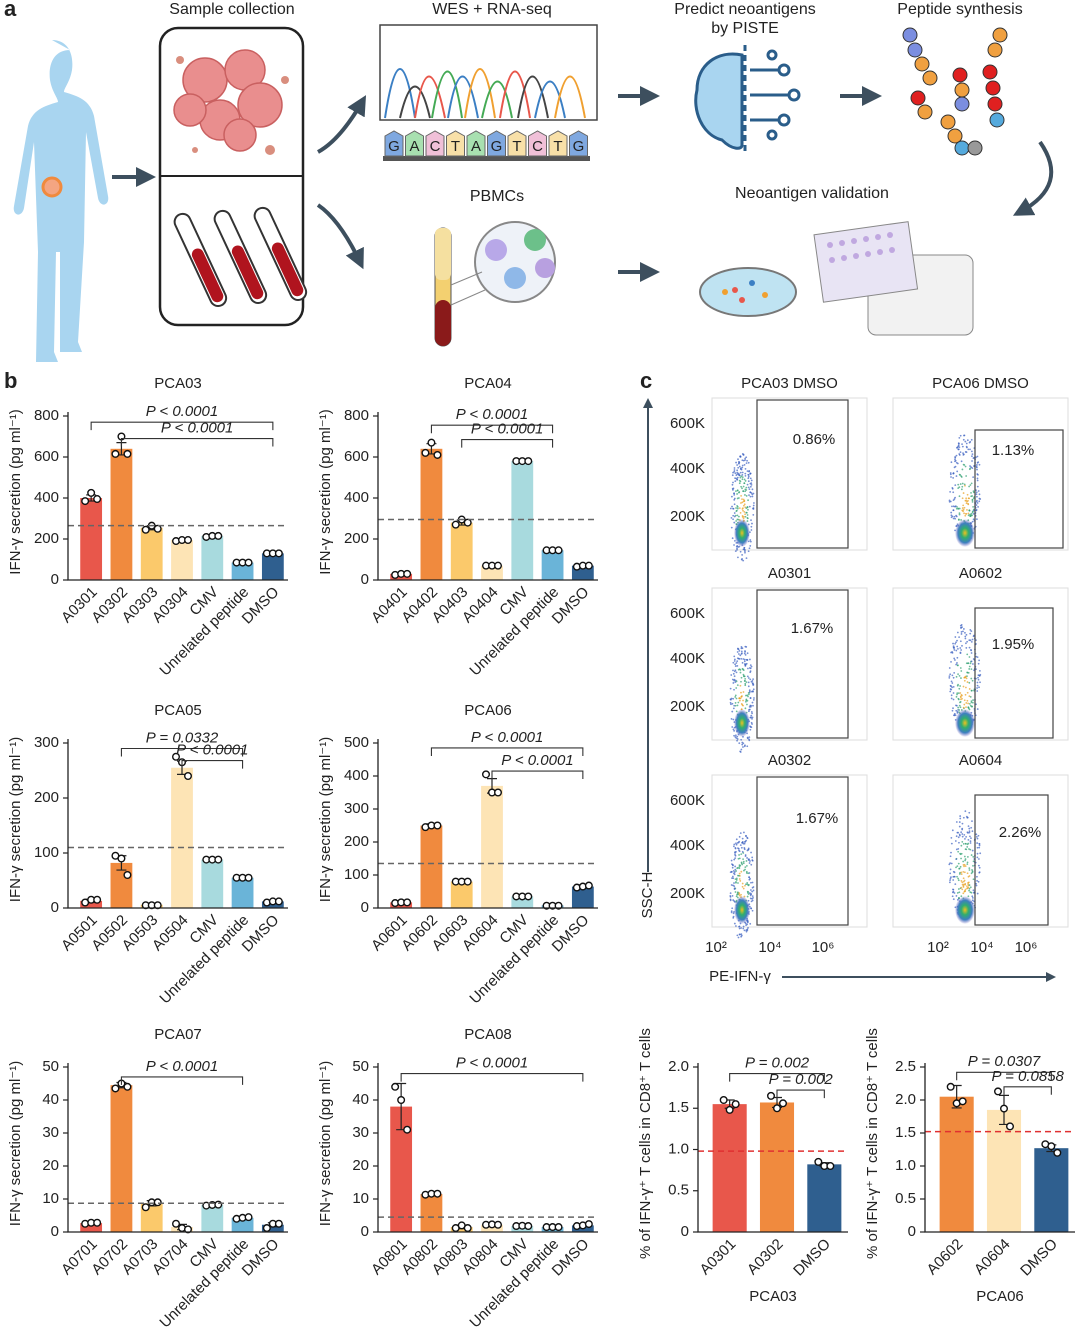  What do you see at coordinates (905, 1066) in the screenshot?
I see `y-tick-label: 2.5` at bounding box center [905, 1066].